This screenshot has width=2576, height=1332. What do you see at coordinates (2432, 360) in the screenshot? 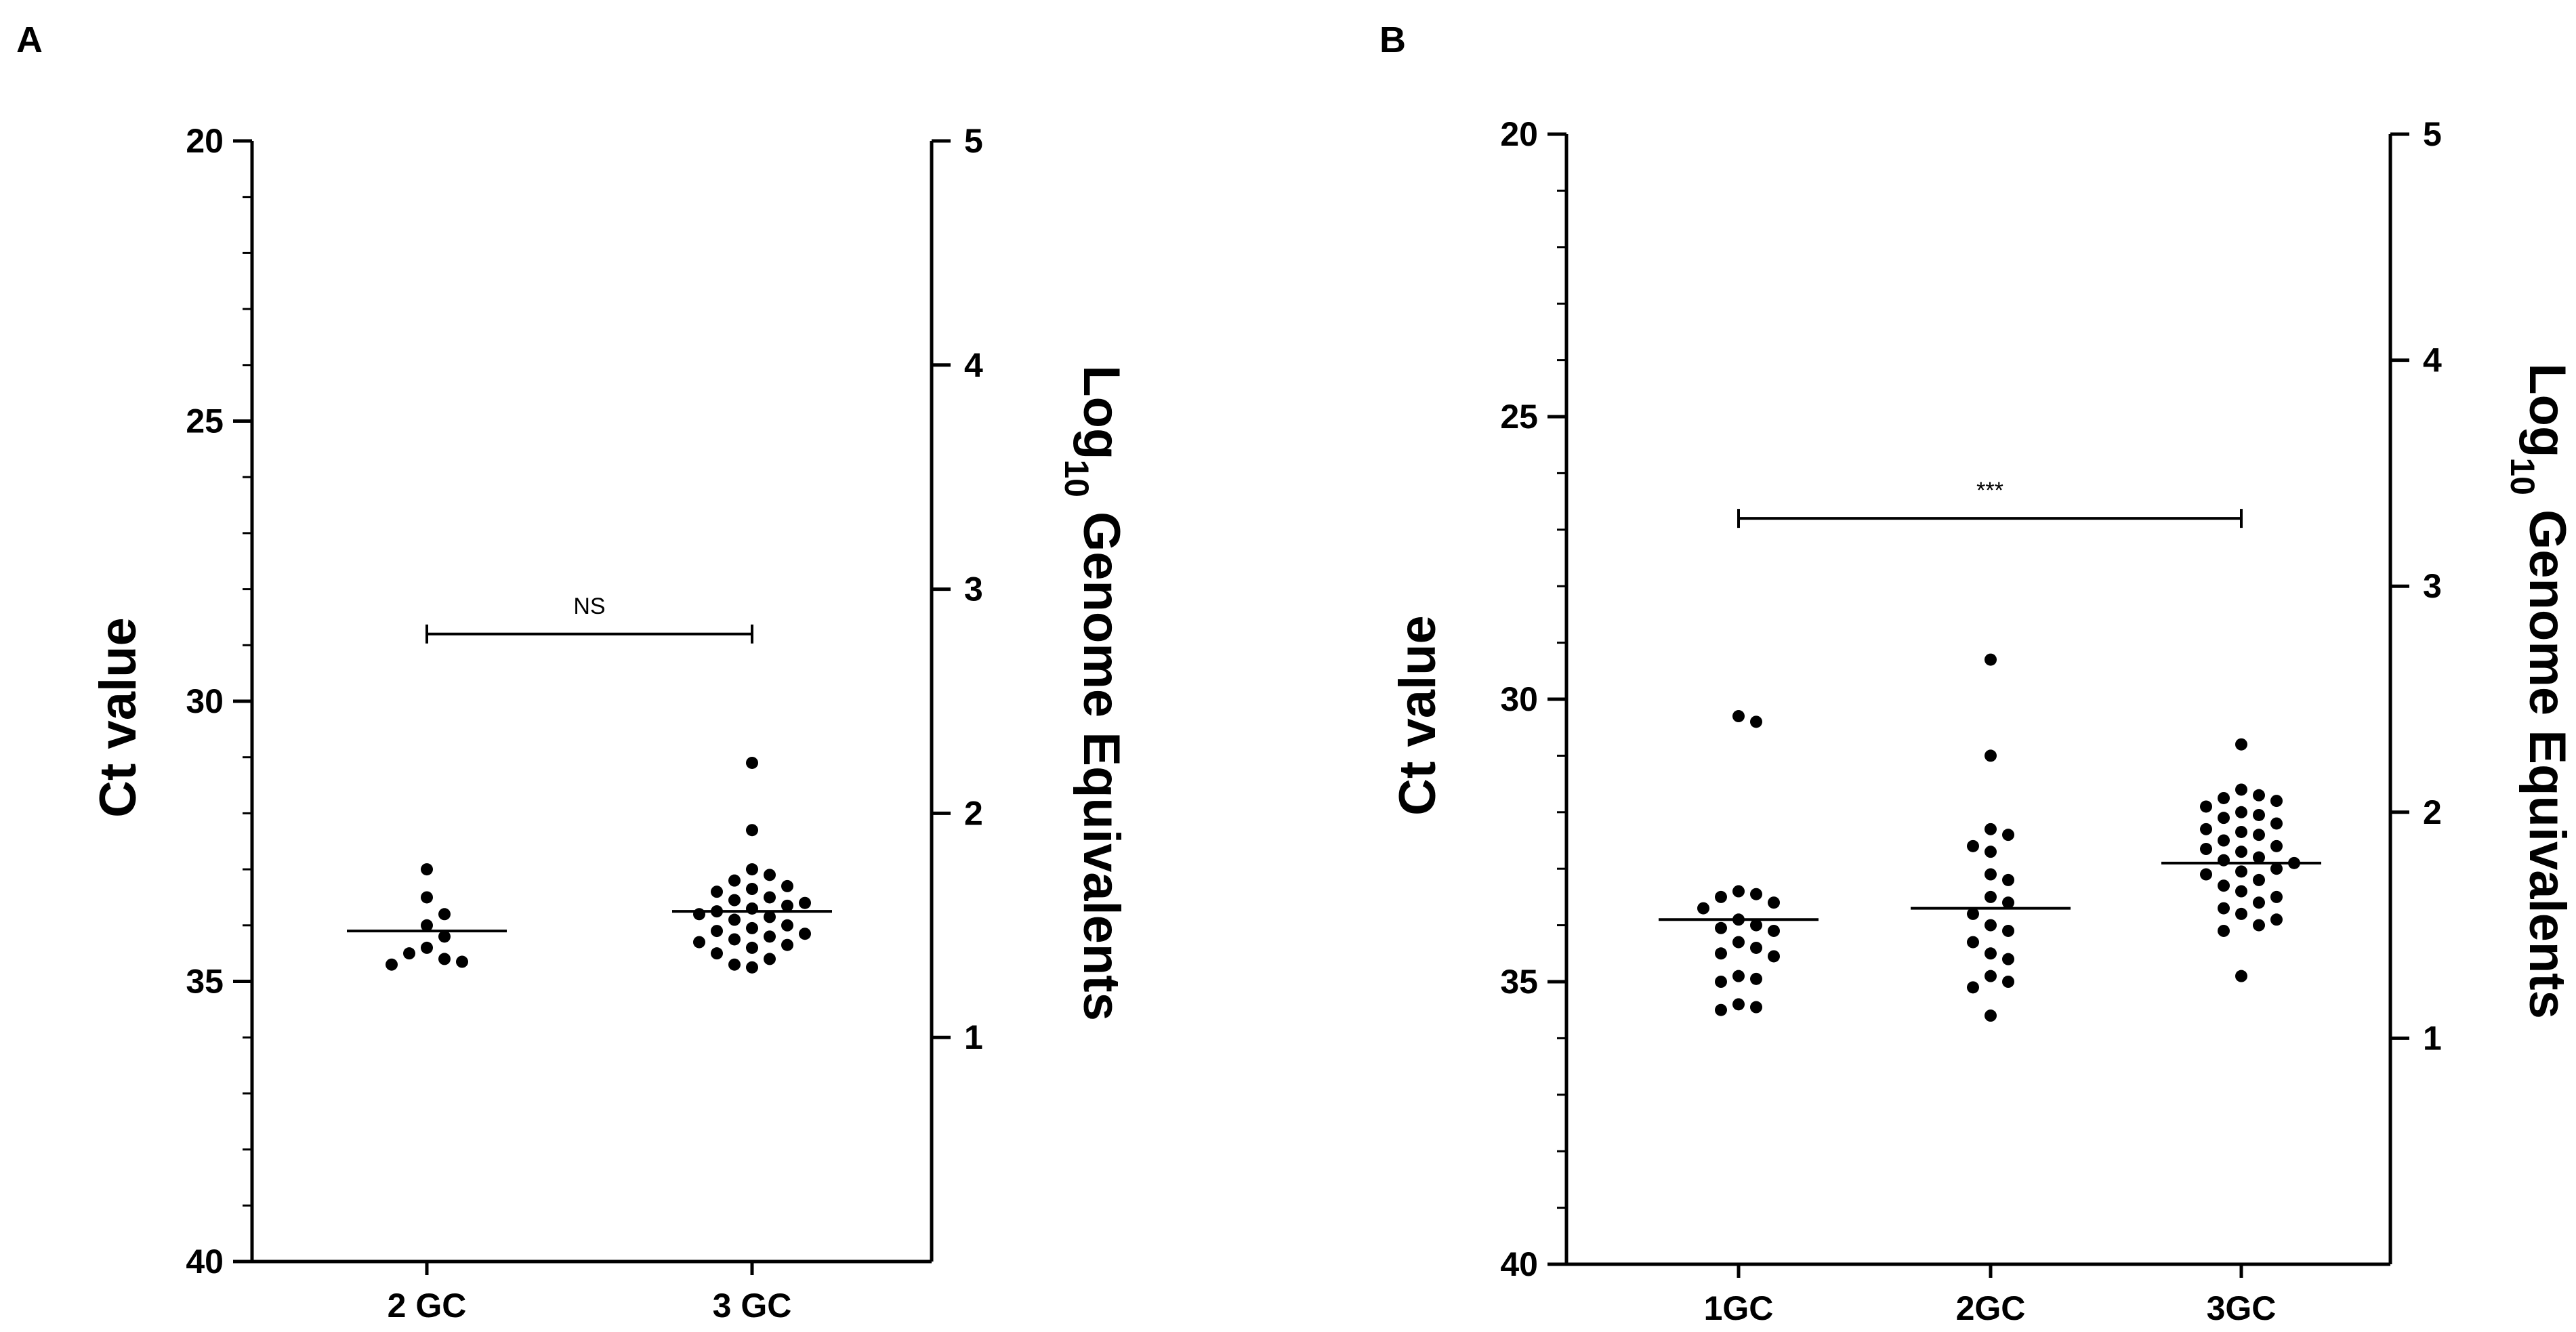
I see `right-tick-label-b: 4` at bounding box center [2432, 360].